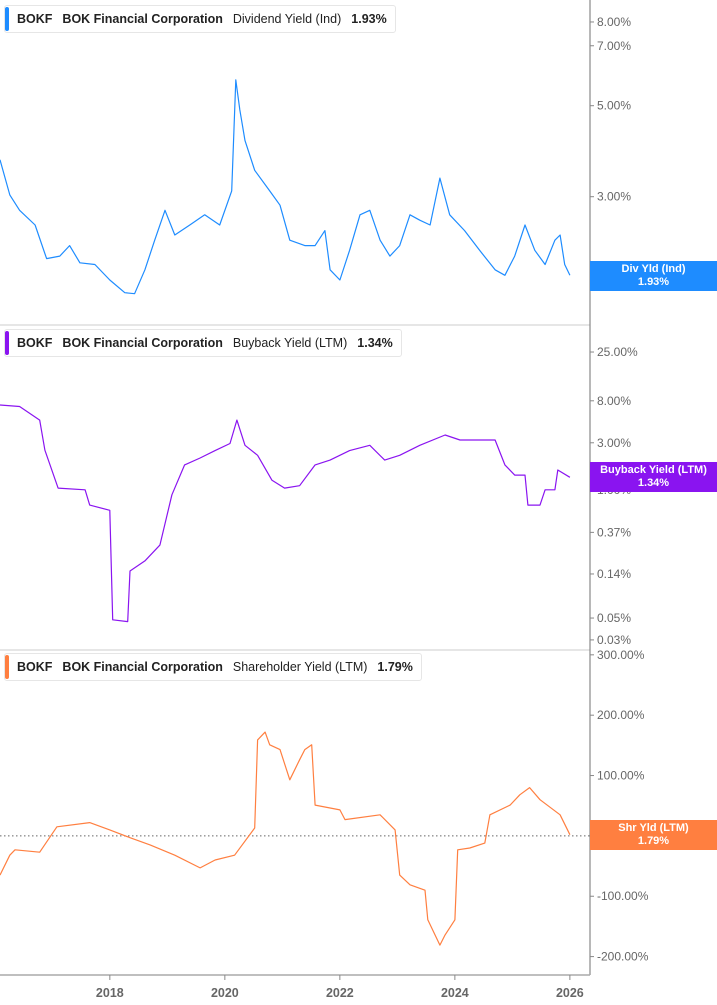 The image size is (717, 1005). Describe the element at coordinates (614, 106) in the screenshot. I see `y-tick-label: 5.00%` at that location.